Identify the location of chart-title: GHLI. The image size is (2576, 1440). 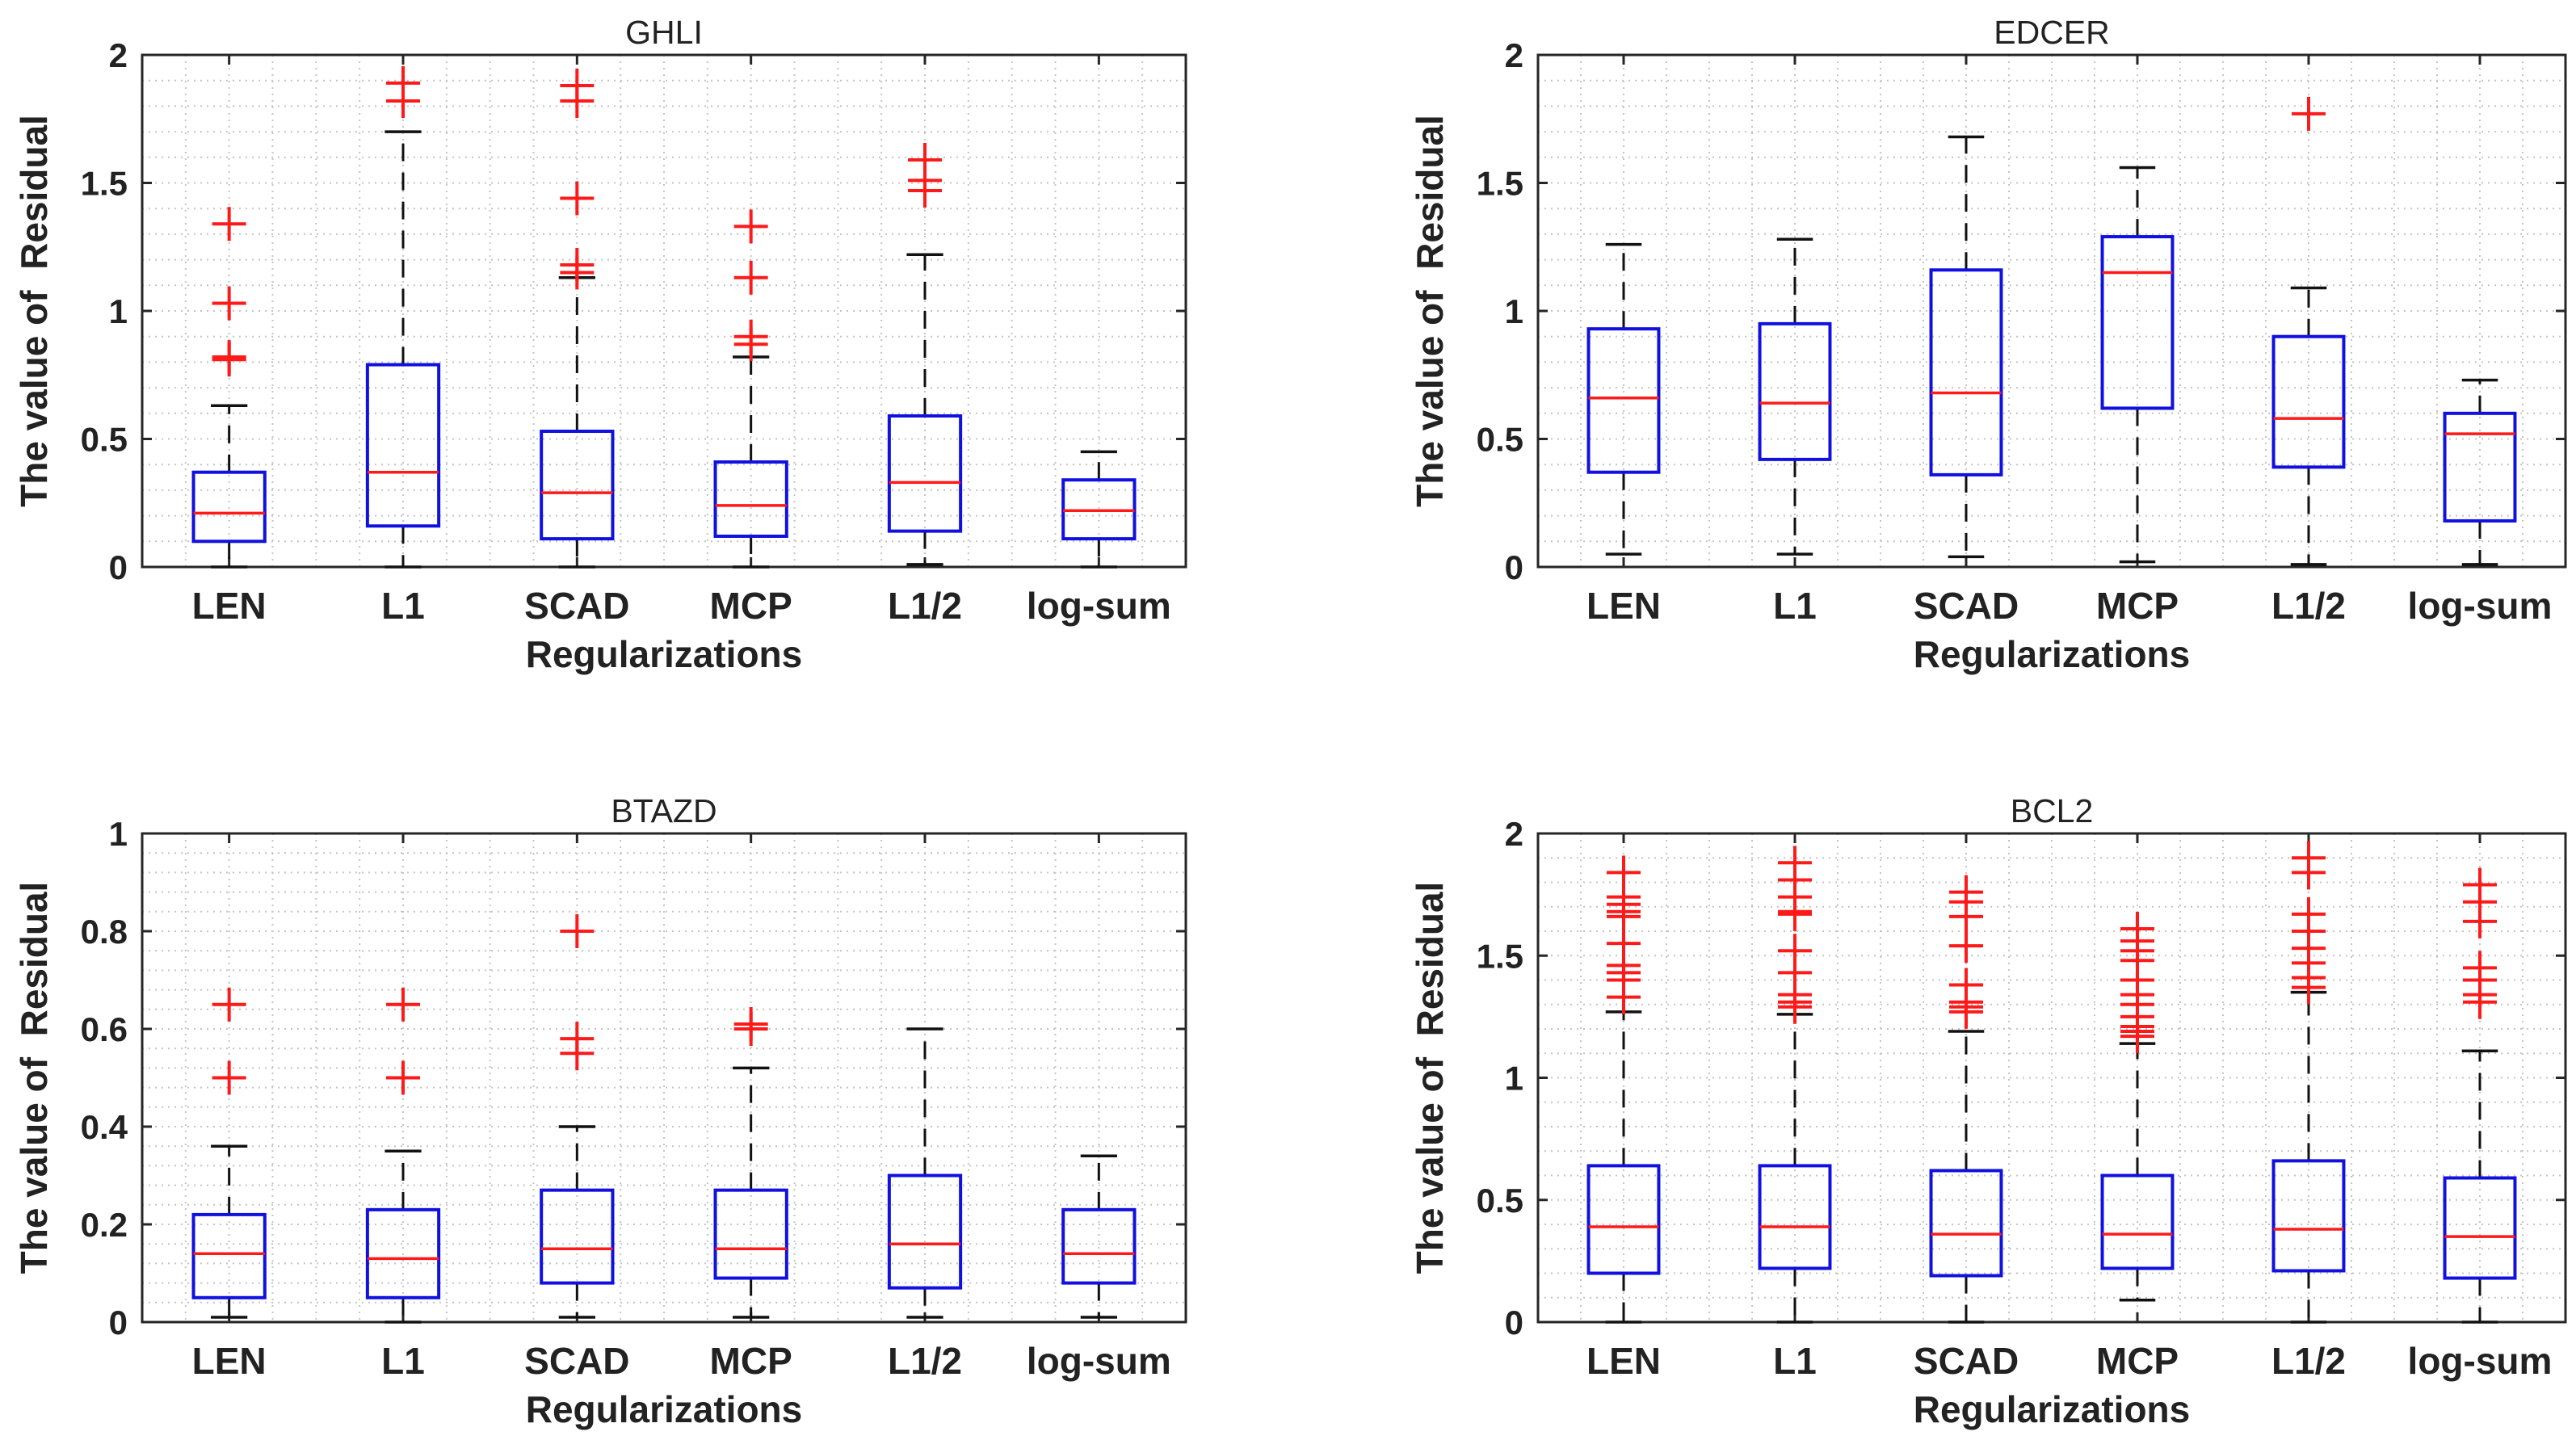
(664, 32).